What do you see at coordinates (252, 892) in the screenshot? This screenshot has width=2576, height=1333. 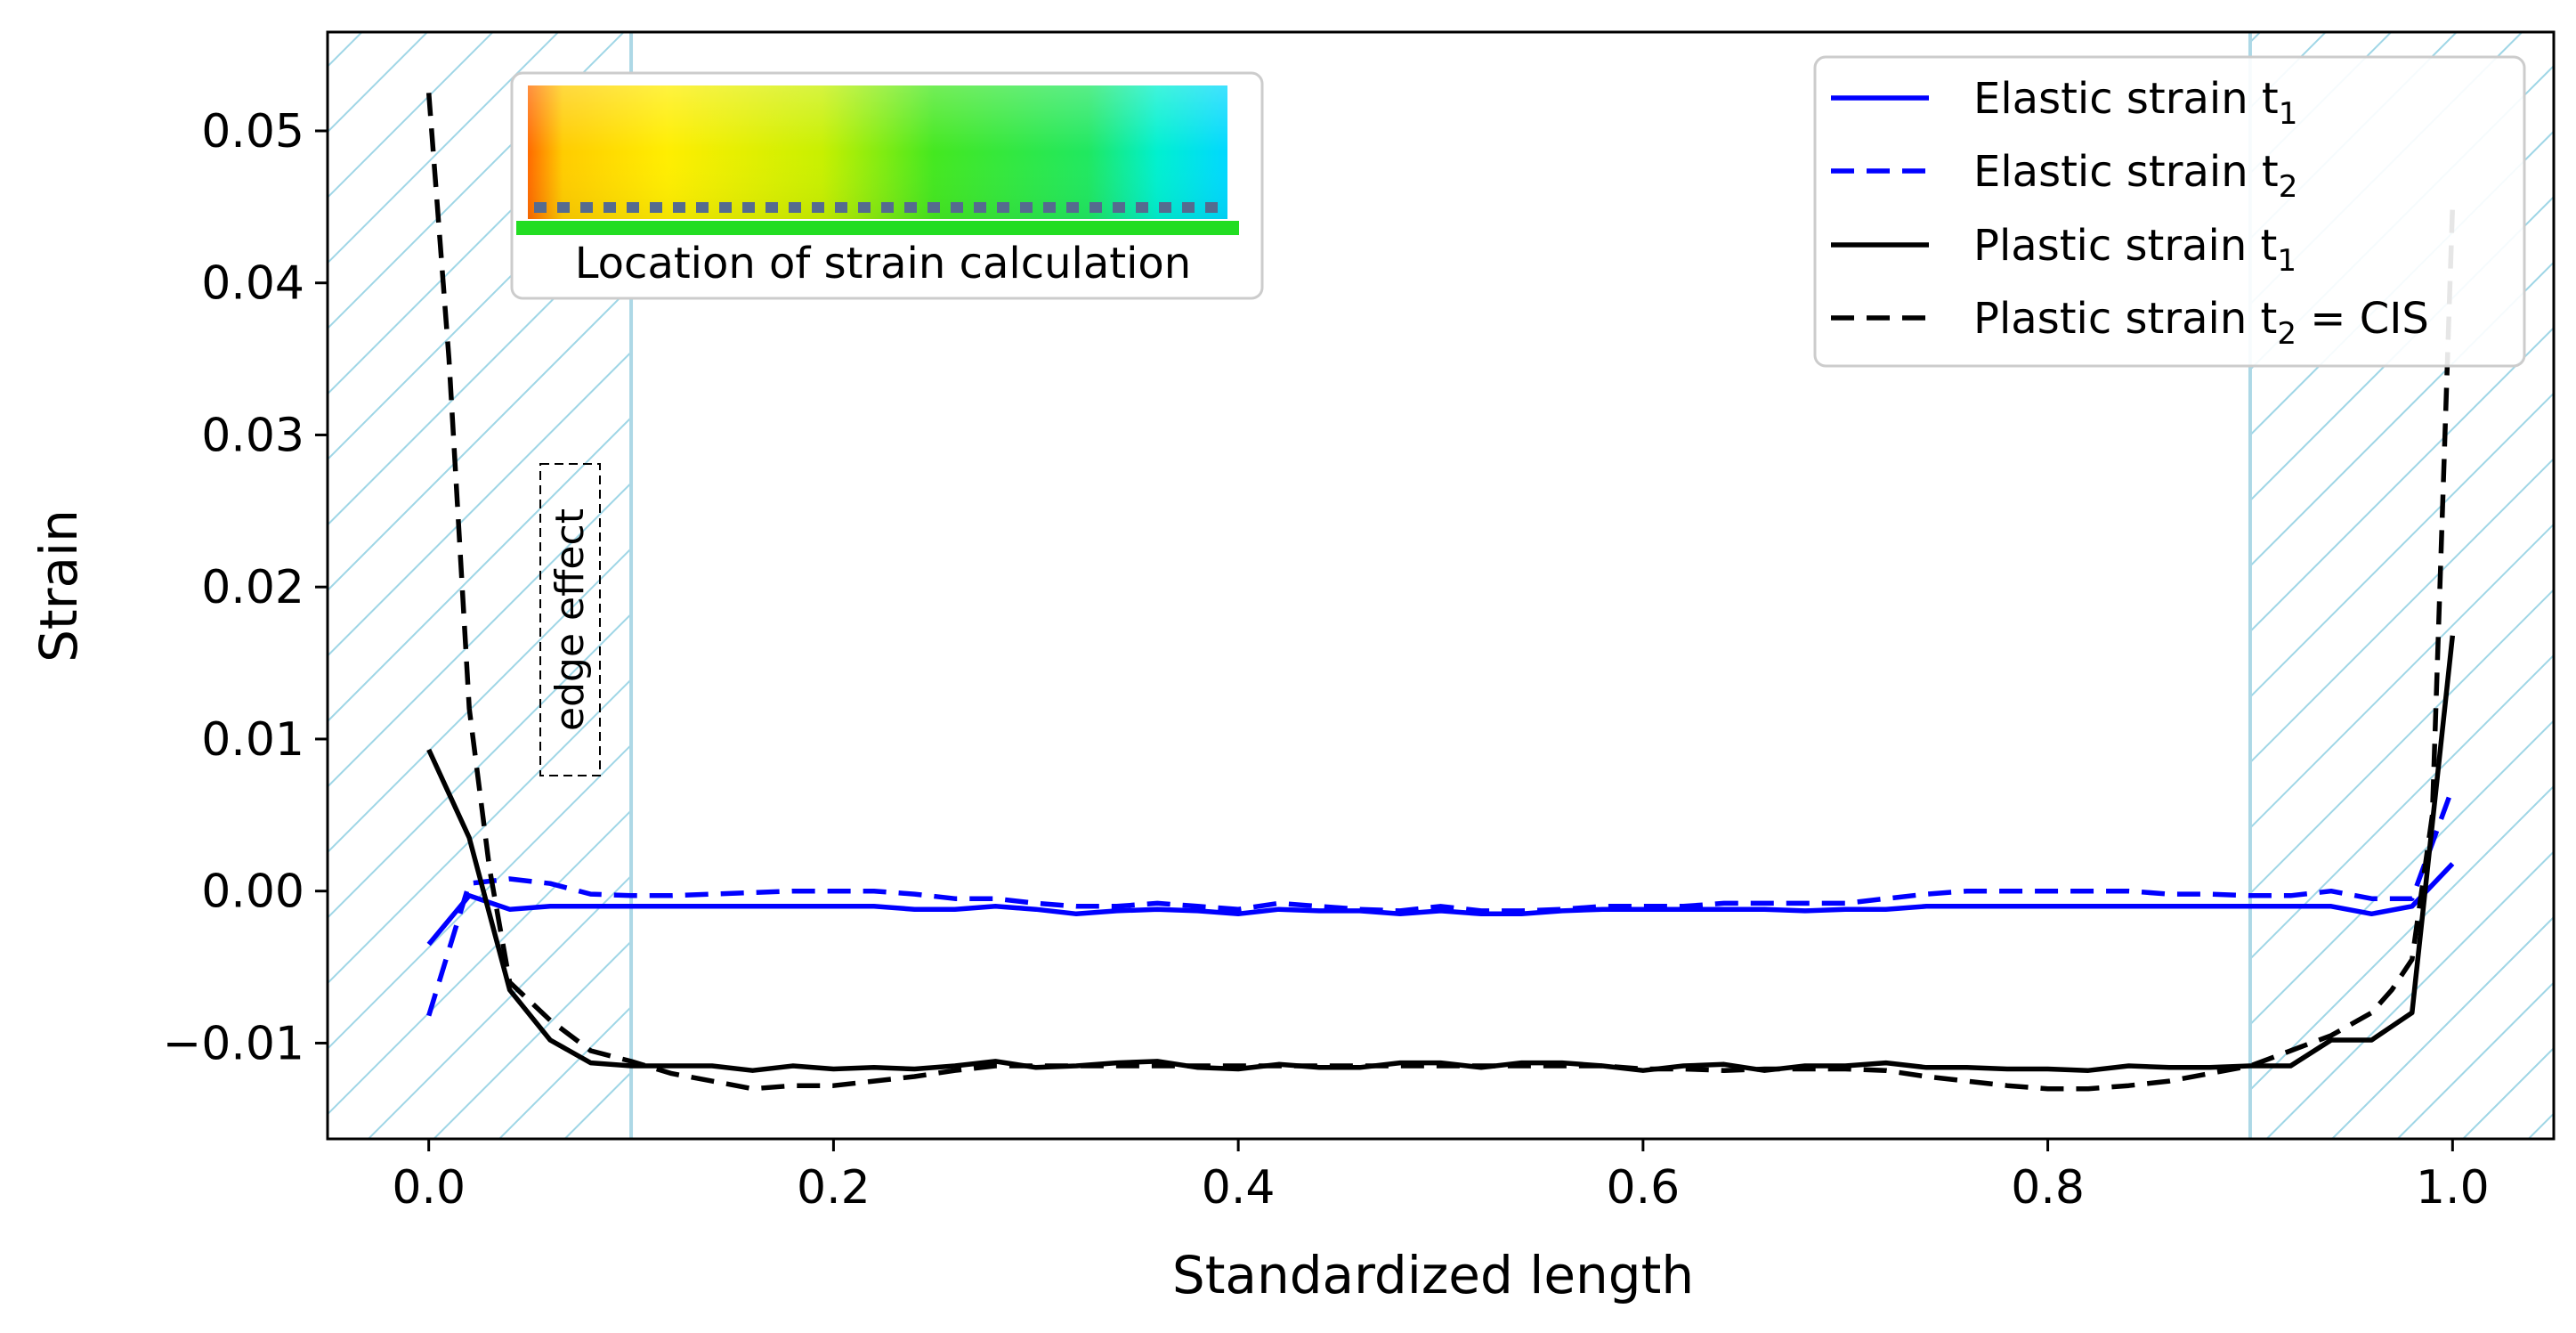 I see `y-tick-label: 0.00` at bounding box center [252, 892].